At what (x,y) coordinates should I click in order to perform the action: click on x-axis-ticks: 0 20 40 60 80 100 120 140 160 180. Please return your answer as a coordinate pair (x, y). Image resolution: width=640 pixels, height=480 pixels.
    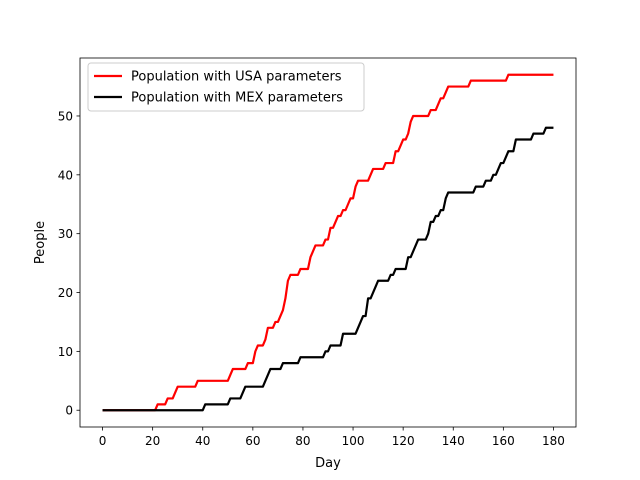
    Looking at the image, I should click on (332, 437).